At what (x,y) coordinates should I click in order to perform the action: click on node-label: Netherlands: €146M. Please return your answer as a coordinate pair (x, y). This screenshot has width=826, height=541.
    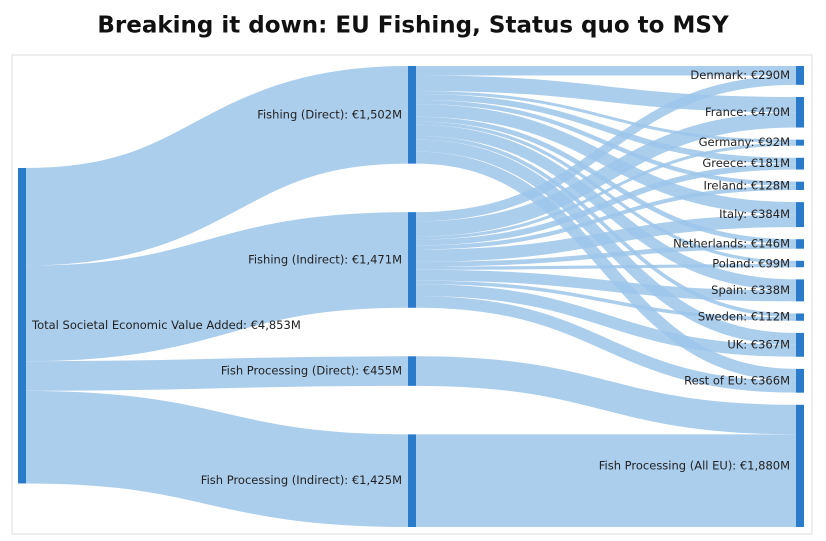
    Looking at the image, I should click on (731, 243).